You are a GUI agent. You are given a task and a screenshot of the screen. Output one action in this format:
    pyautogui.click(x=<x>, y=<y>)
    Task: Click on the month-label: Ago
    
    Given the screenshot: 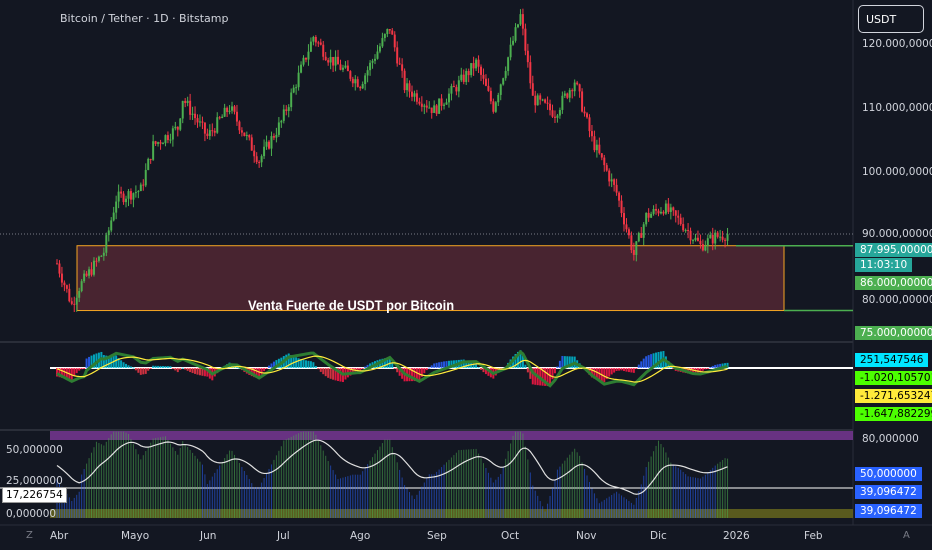 What is the action you would take?
    pyautogui.click(x=360, y=536)
    